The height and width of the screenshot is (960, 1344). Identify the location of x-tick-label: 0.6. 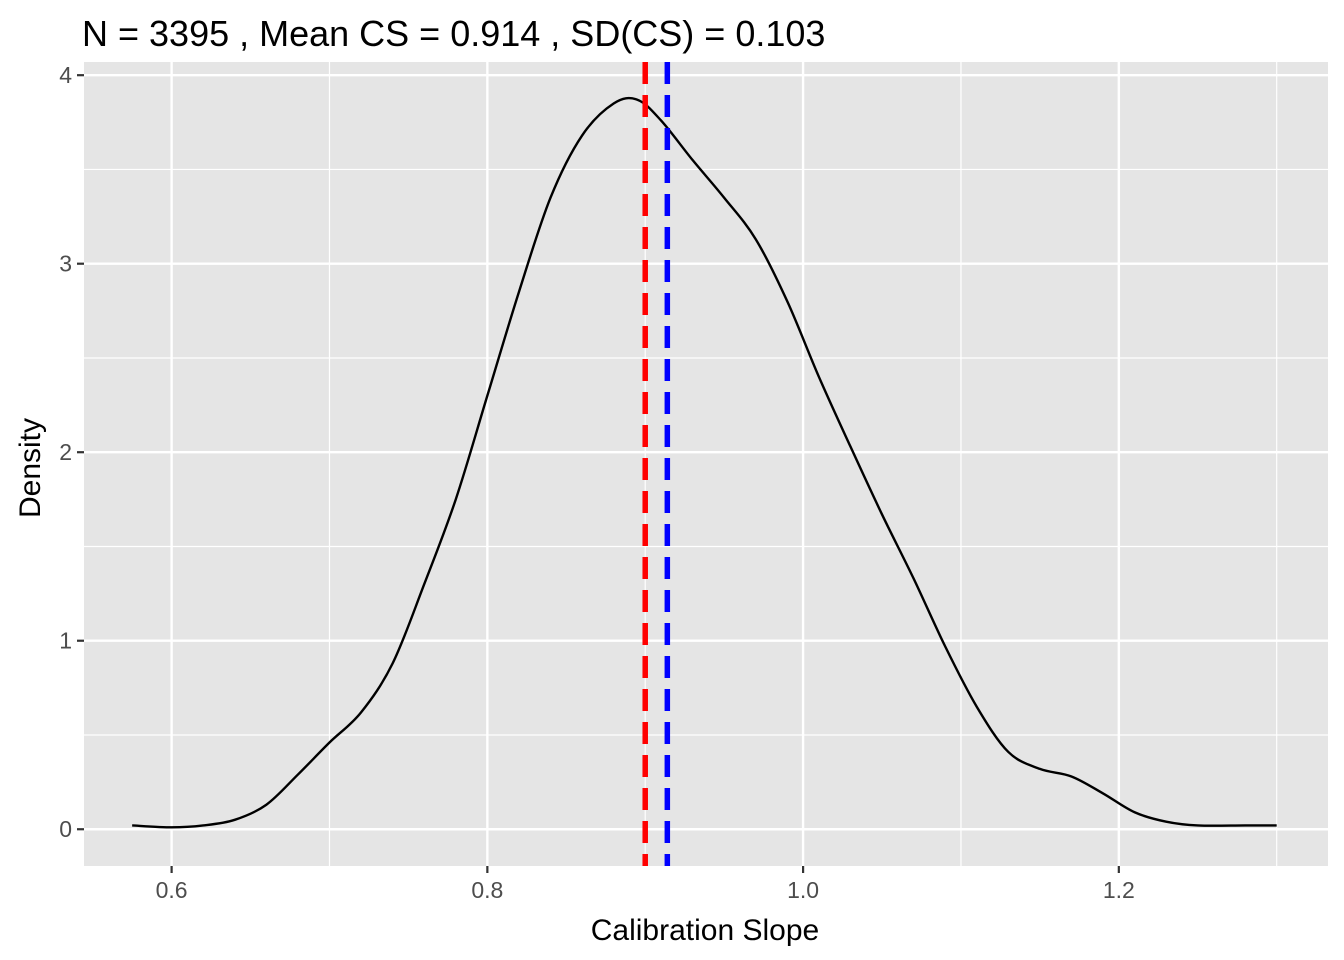
(172, 890).